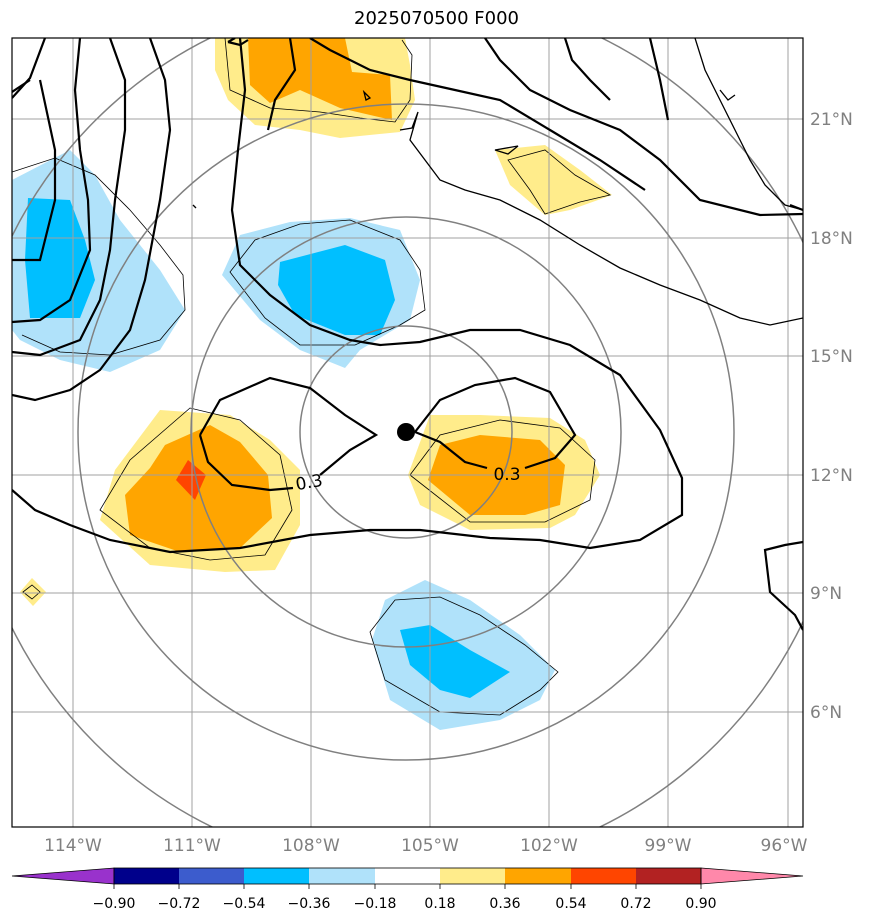 The height and width of the screenshot is (924, 873). What do you see at coordinates (831, 239) in the screenshot?
I see `lat-tick-label: 18°N` at bounding box center [831, 239].